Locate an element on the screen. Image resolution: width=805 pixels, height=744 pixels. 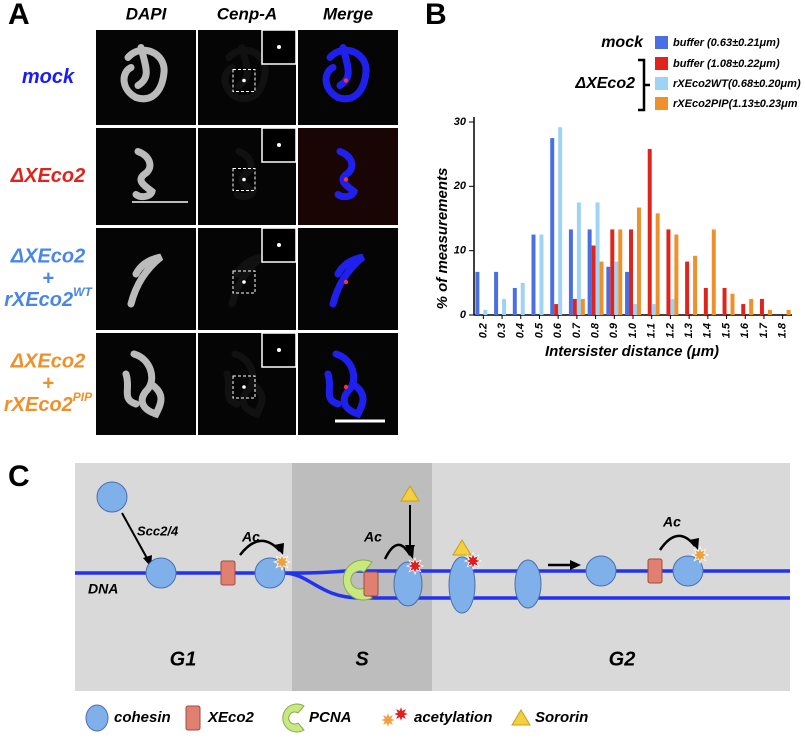
diagram-label: acetylation is located at coordinates (453, 717).